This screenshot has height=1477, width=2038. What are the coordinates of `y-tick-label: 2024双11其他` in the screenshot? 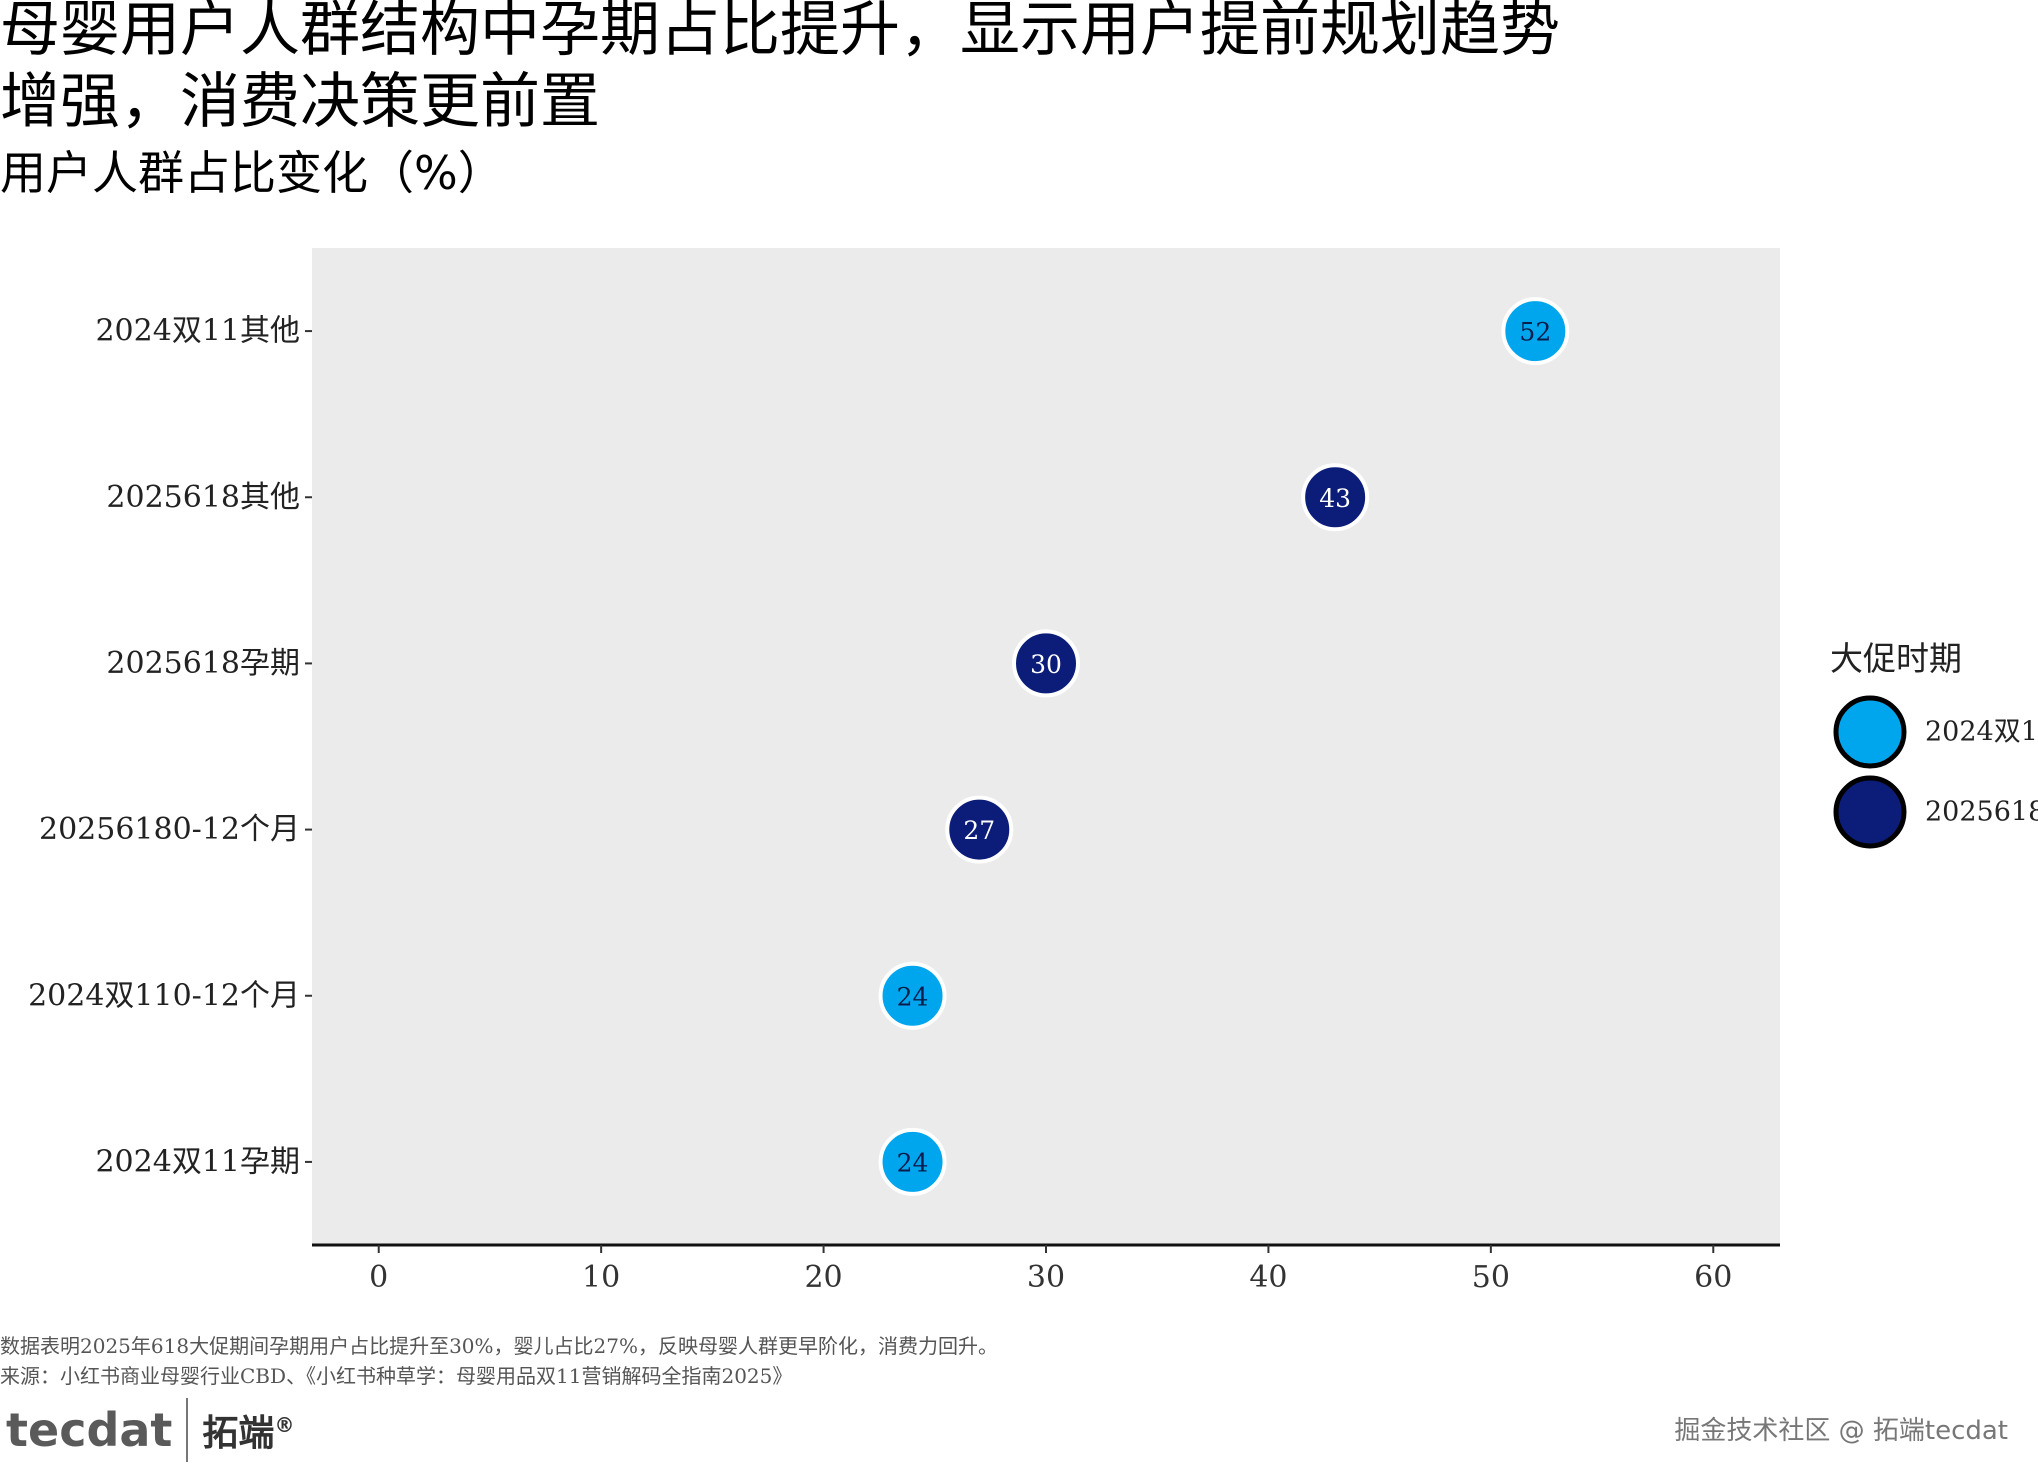 It's located at (197, 331).